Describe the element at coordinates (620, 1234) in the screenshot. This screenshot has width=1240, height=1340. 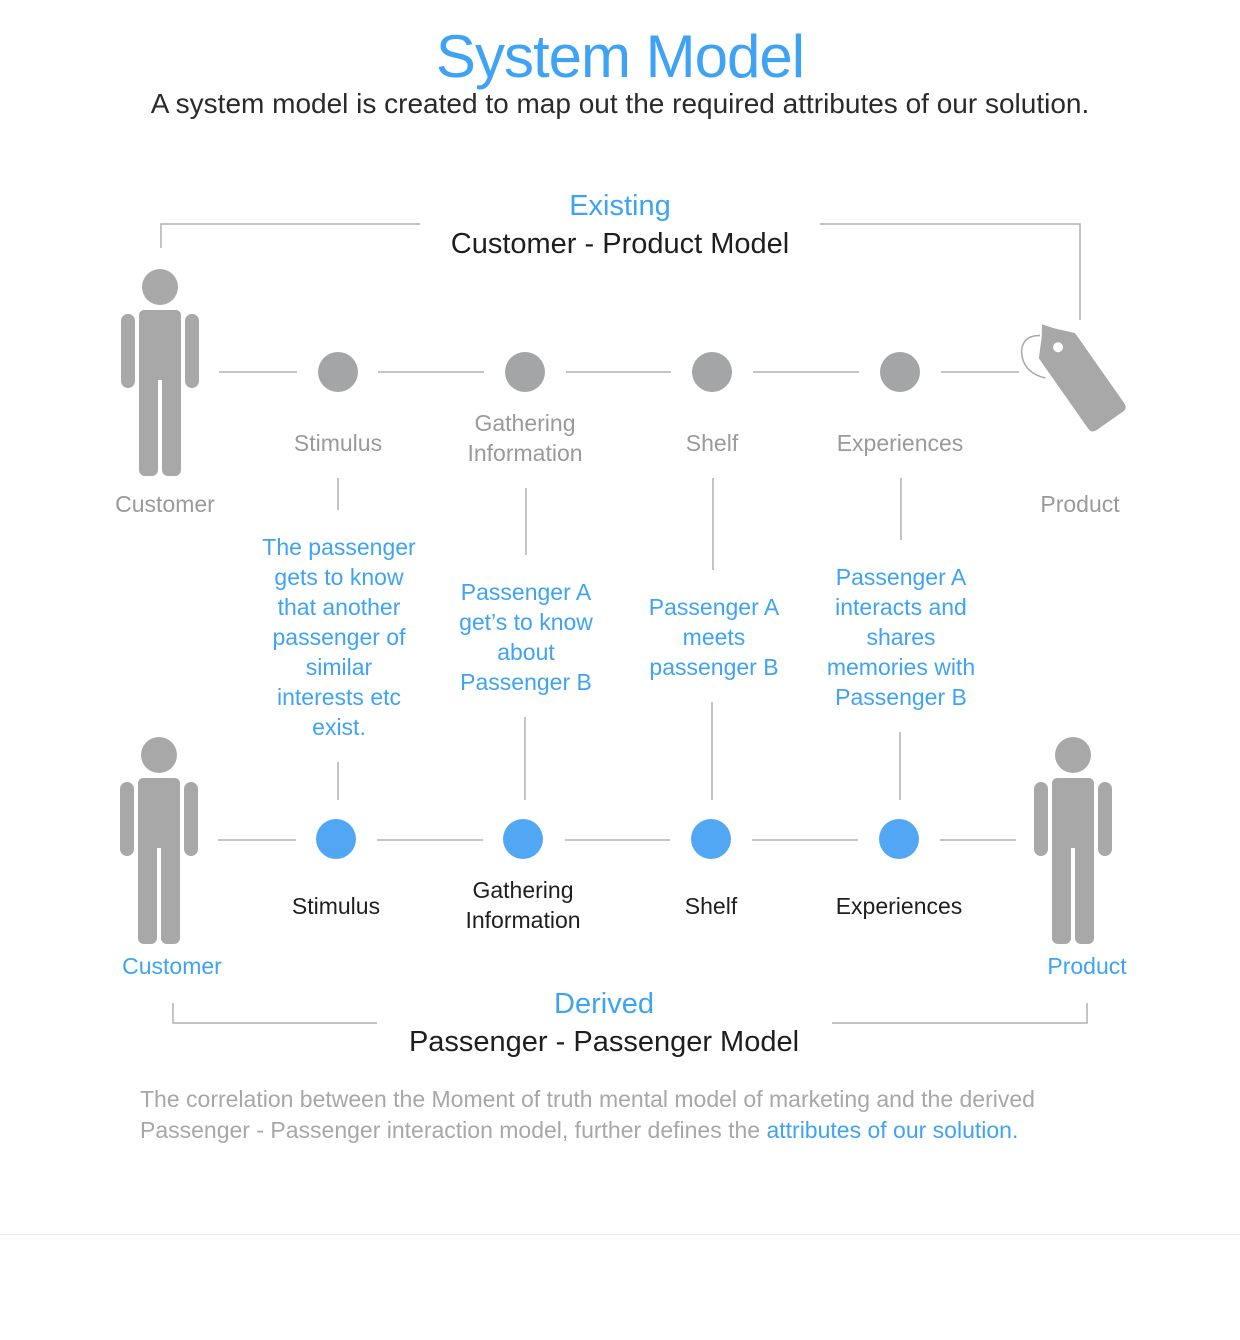
I see `bottom-divider` at that location.